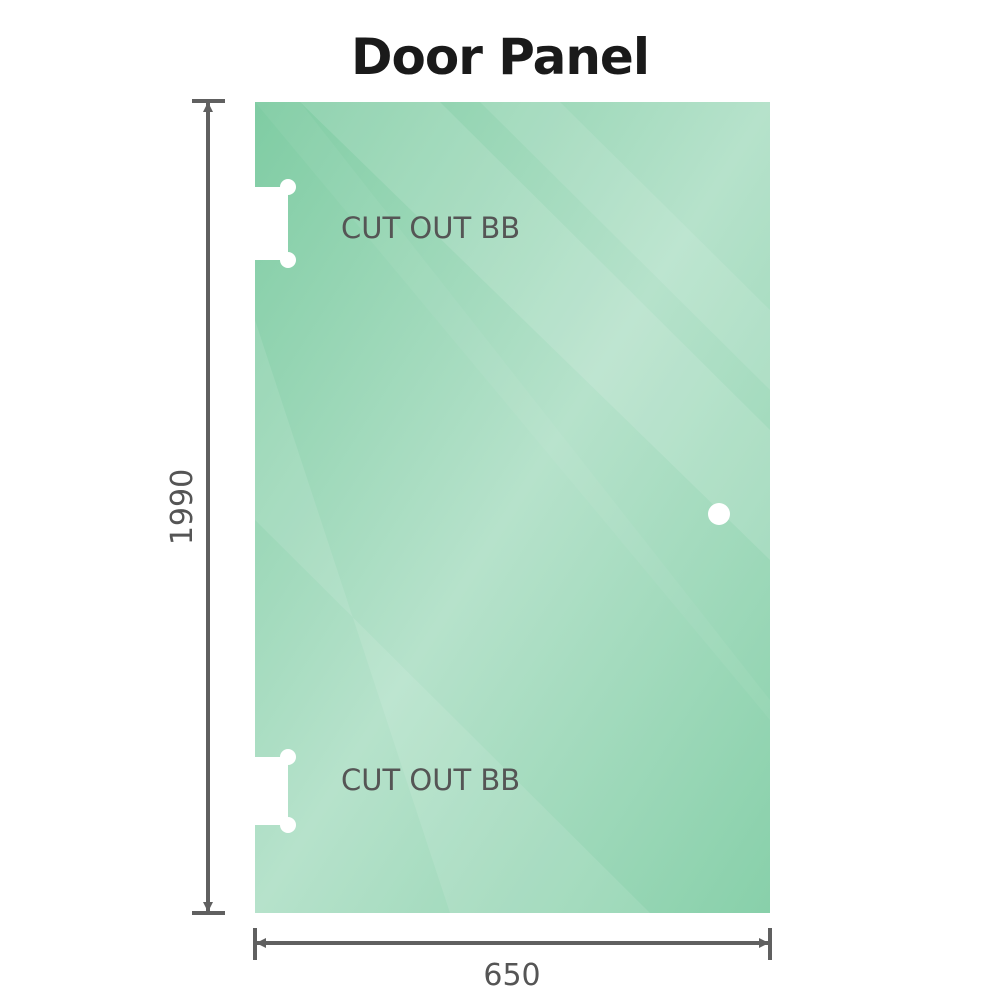 The height and width of the screenshot is (1000, 1000). Describe the element at coordinates (273, 791) in the screenshot. I see `cutout-bottom` at that location.